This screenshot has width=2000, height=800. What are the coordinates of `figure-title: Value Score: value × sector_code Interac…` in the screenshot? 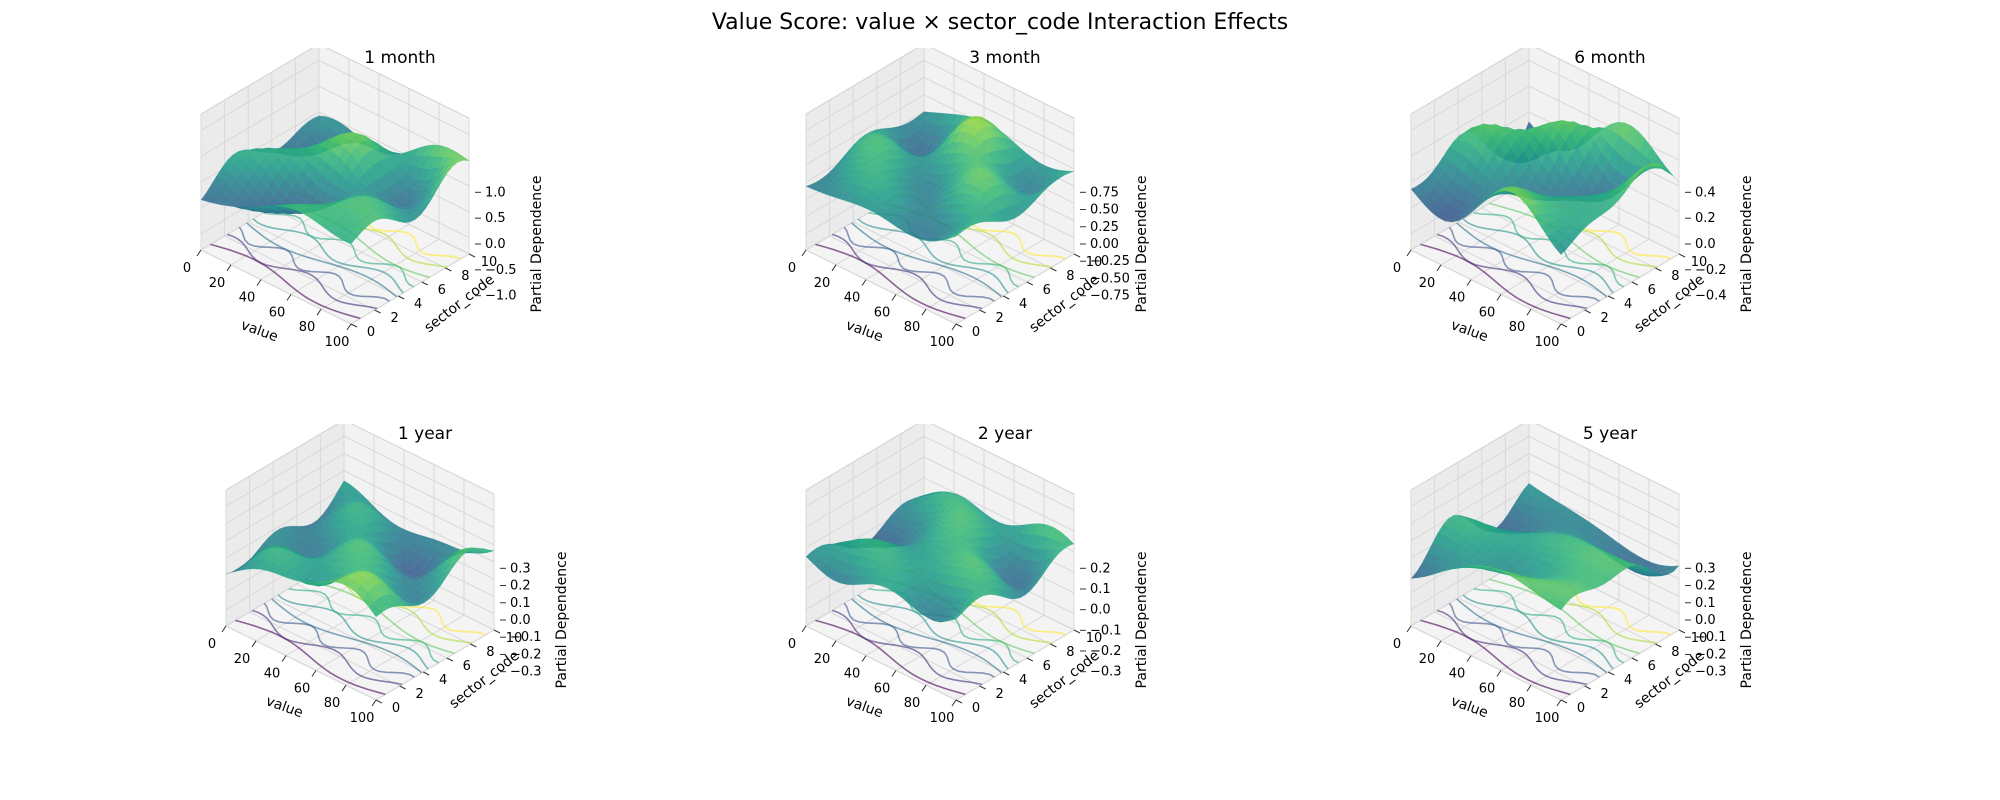 It's located at (1000, 22).